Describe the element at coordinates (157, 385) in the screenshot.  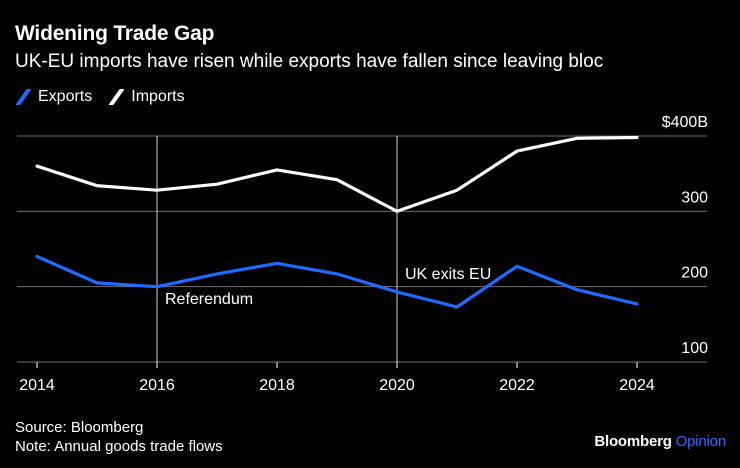
I see `x-tick-label-2016: 2016` at that location.